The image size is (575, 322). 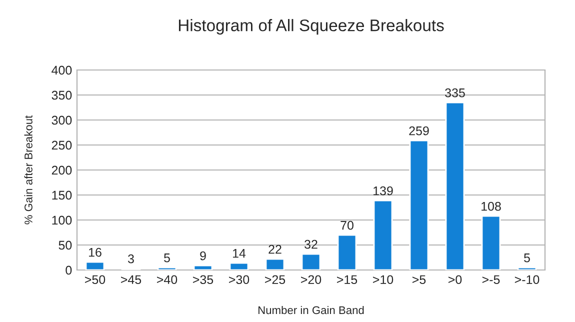 What do you see at coordinates (62, 120) in the screenshot?
I see `y-tick-label: 300` at bounding box center [62, 120].